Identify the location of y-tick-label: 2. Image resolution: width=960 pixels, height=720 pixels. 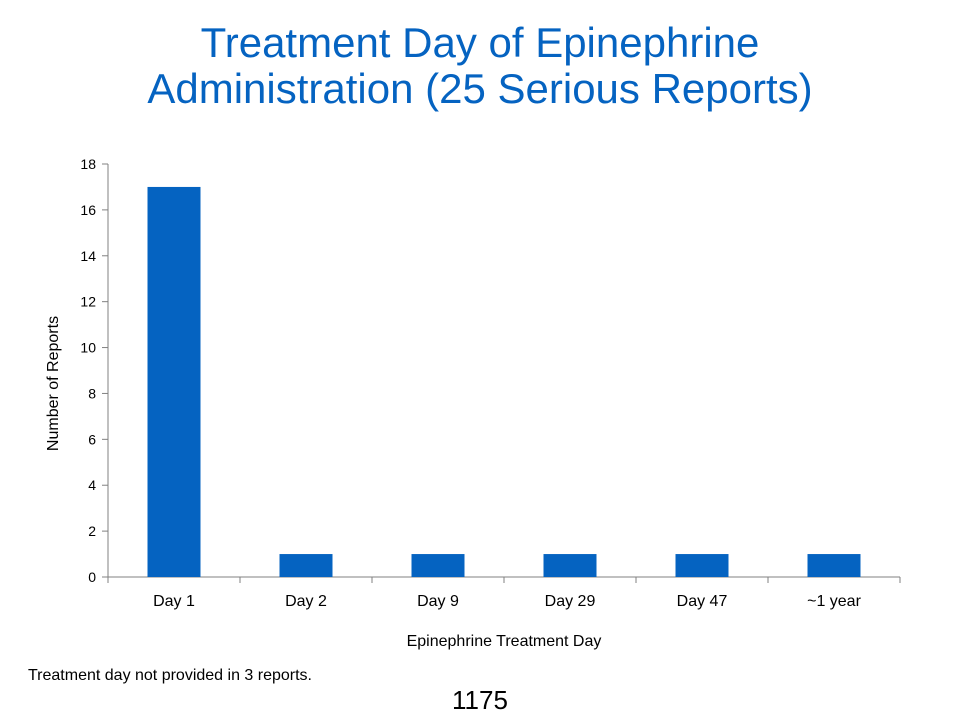
(92, 531).